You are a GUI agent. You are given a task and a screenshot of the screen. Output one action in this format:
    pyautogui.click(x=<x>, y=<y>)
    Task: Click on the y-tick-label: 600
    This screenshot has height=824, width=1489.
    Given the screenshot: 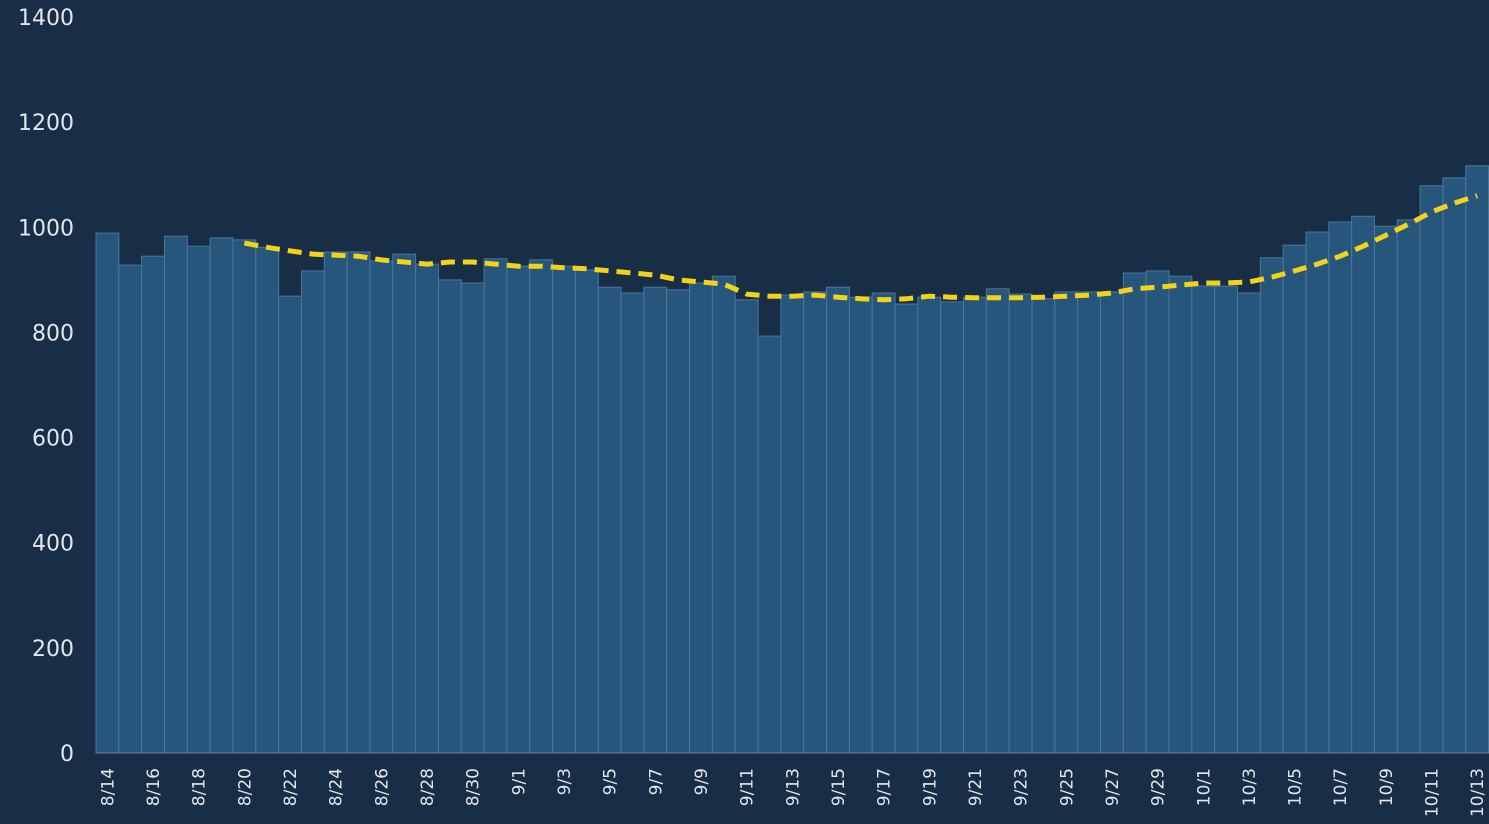 What is the action you would take?
    pyautogui.click(x=53, y=439)
    